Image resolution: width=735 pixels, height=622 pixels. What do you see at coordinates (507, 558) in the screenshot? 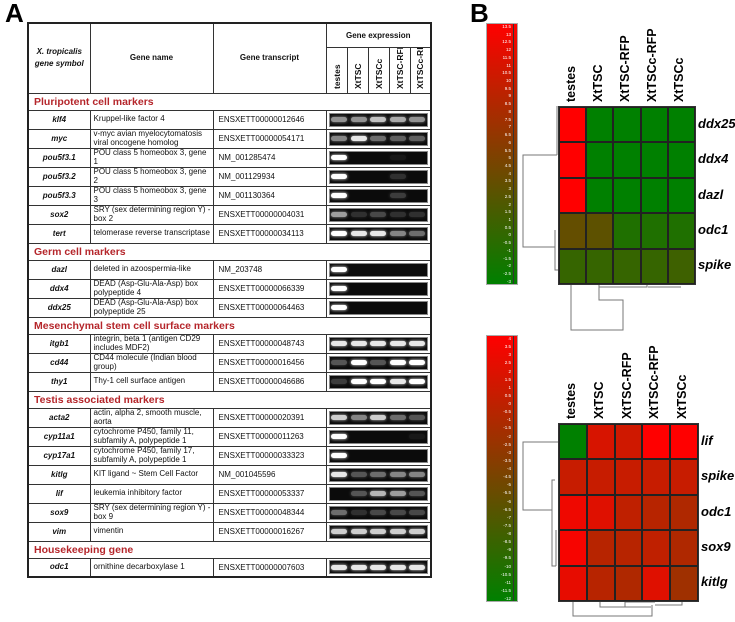
I see `scale-tick-label: -9.5` at bounding box center [507, 558].